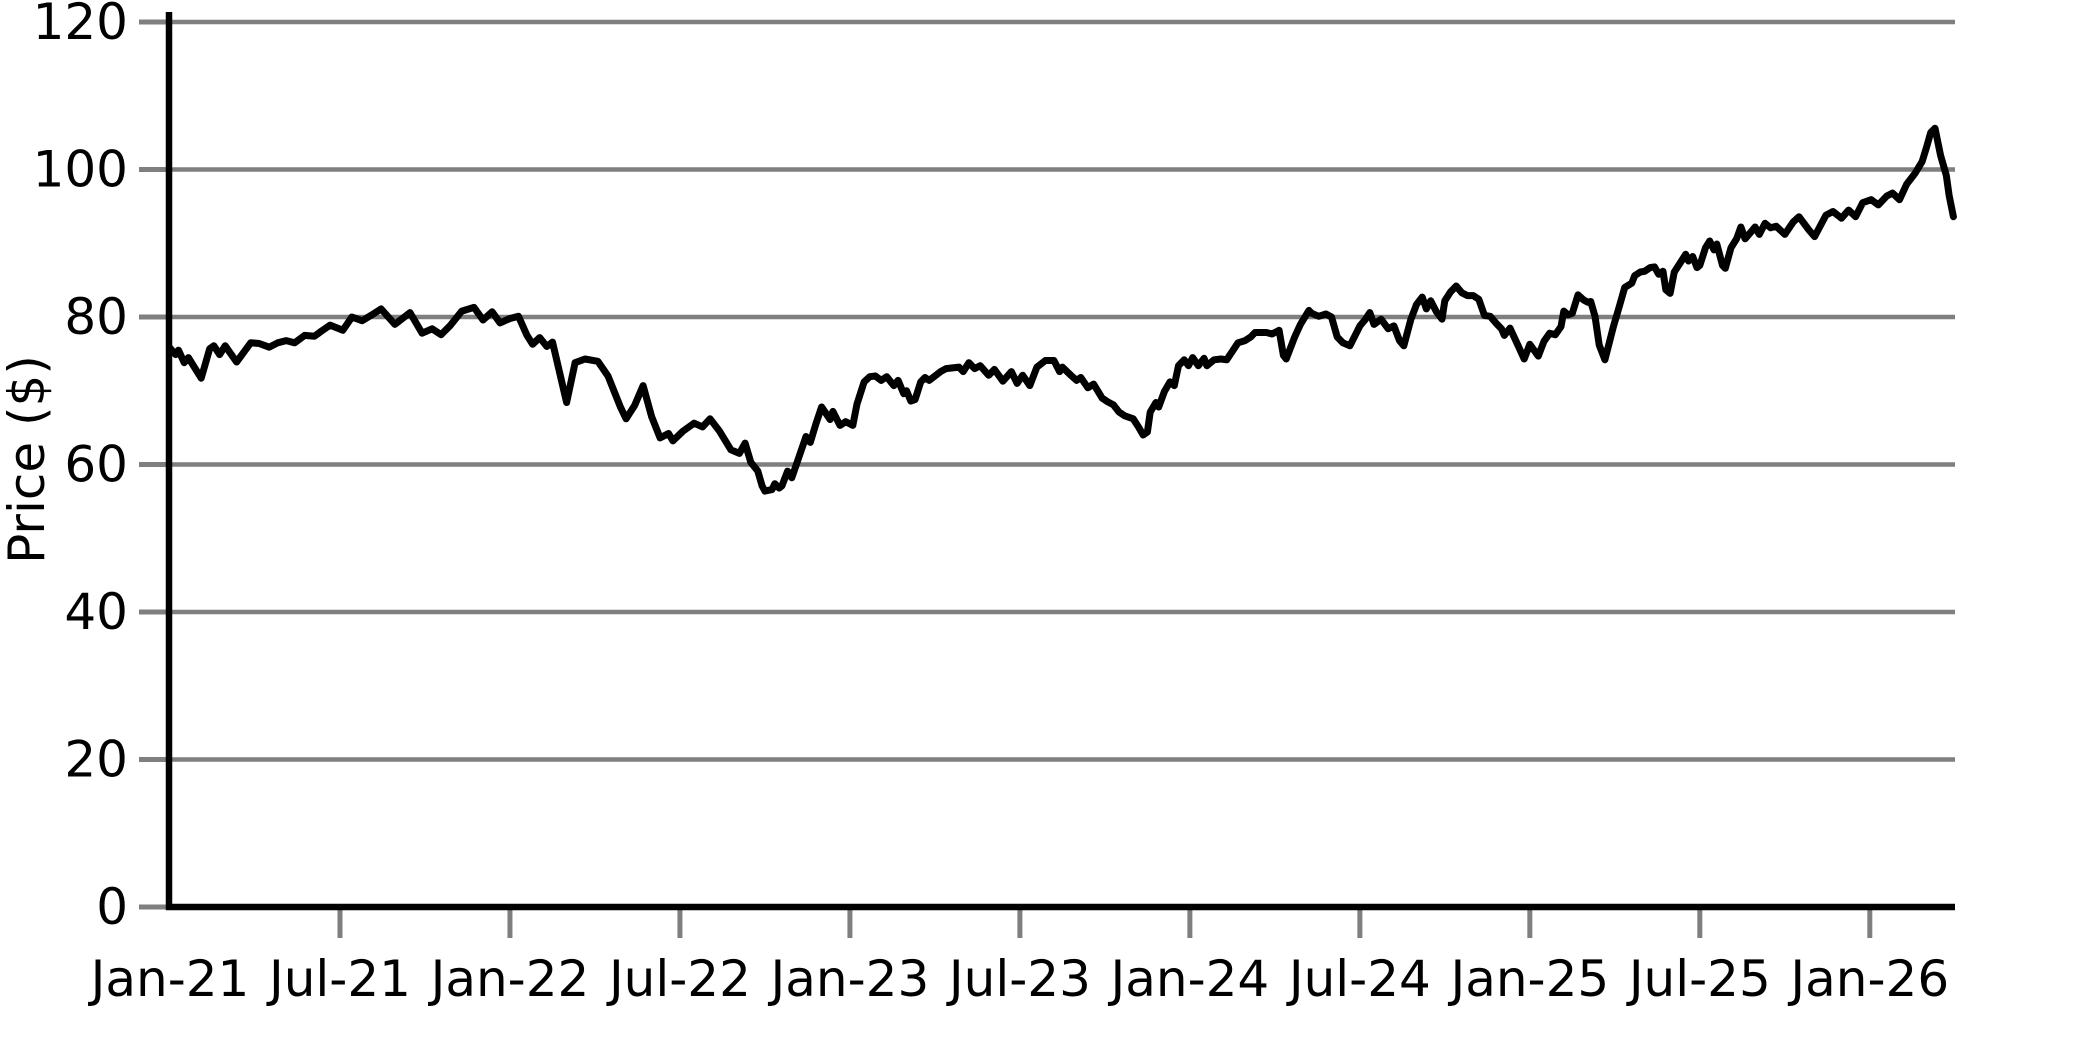  Describe the element at coordinates (1698, 979) in the screenshot. I see `x-tick-label: Jul-25` at that location.